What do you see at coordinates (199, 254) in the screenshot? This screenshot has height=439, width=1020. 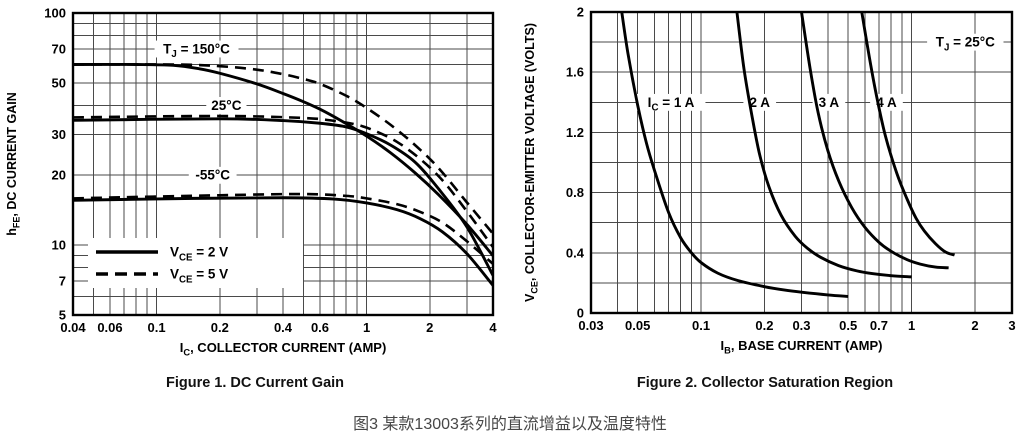 I see `legend-label: VCE = 2 V` at bounding box center [199, 254].